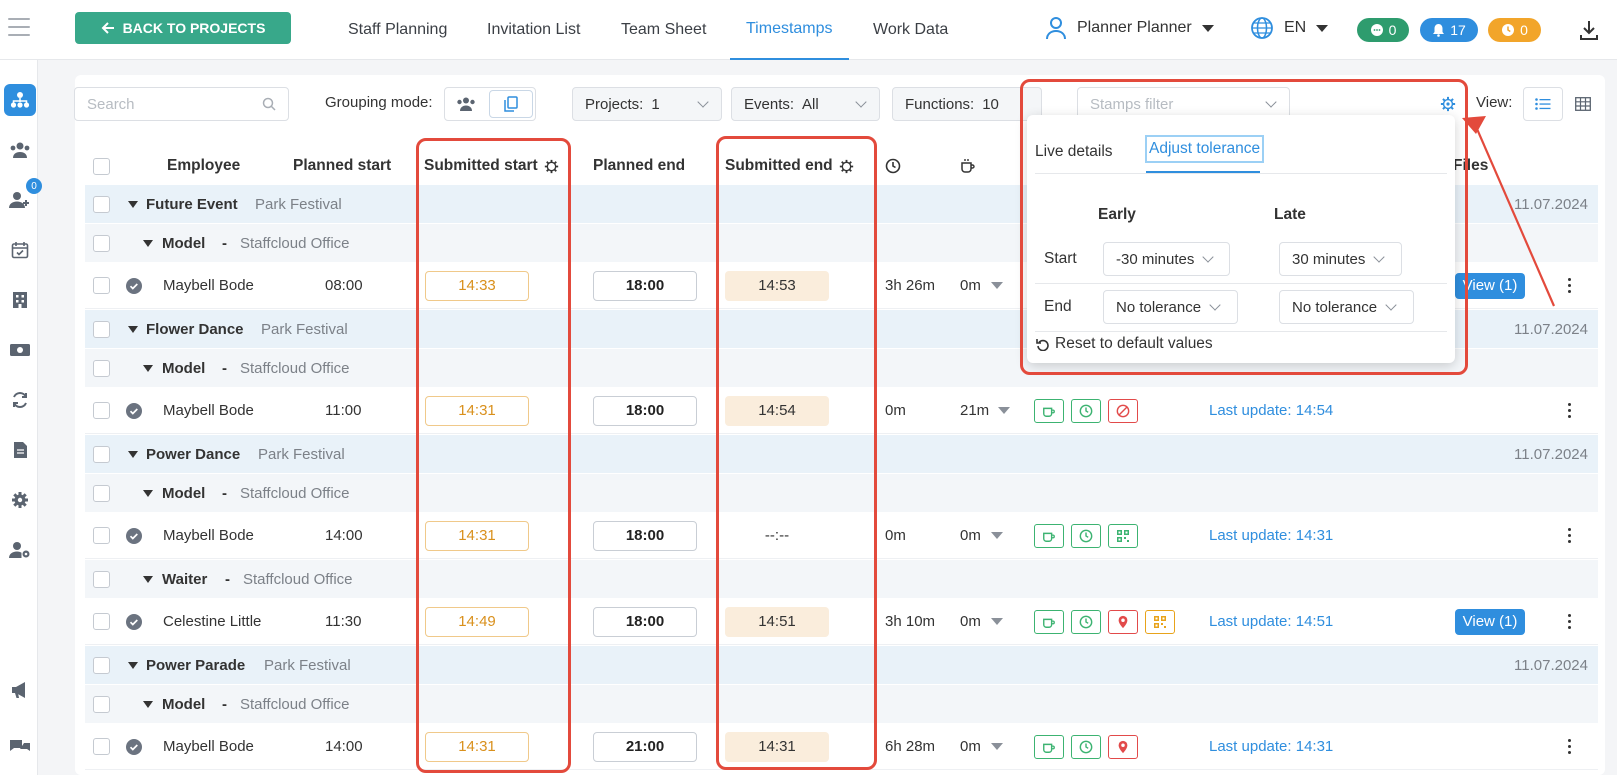 This screenshot has width=1617, height=775. Describe the element at coordinates (1449, 30) in the screenshot. I see `notifications-badge: 17` at that location.